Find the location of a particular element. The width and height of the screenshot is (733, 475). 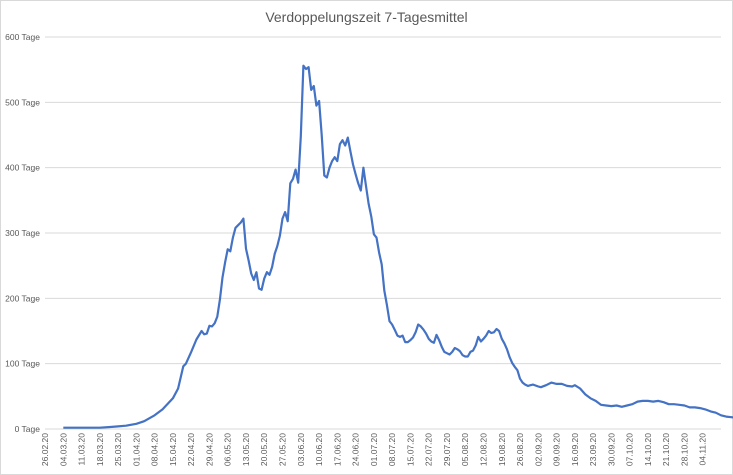

chart-title: Verdoppelungszeit 7-Tagesmittel is located at coordinates (366, 17).